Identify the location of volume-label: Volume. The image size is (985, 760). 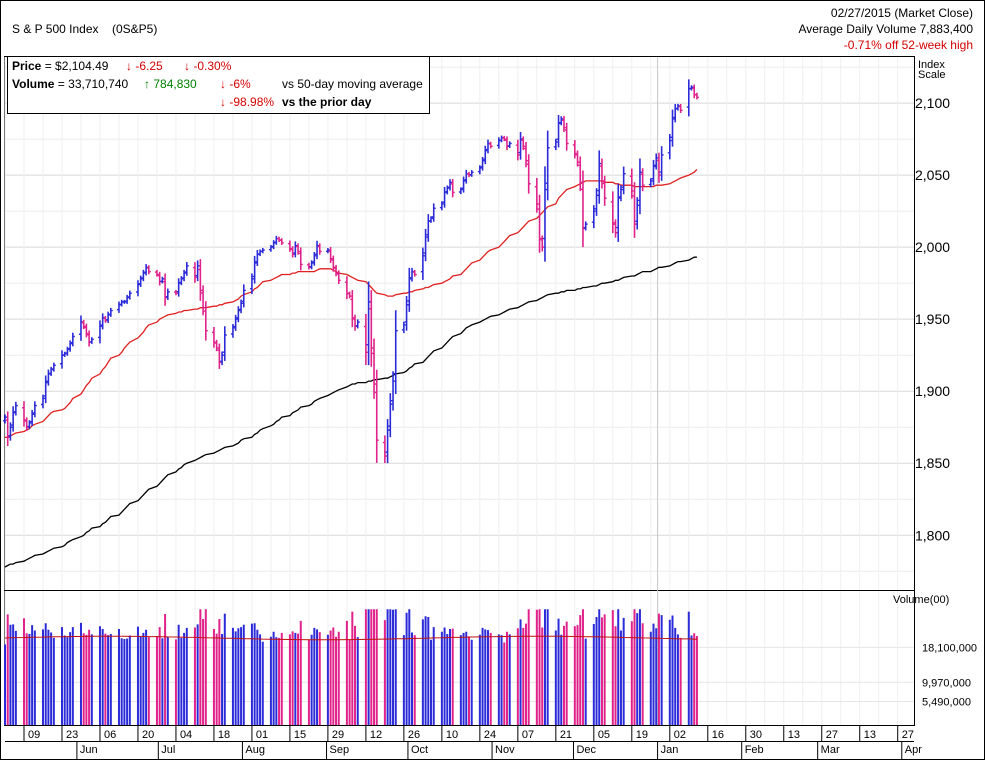
(33, 84).